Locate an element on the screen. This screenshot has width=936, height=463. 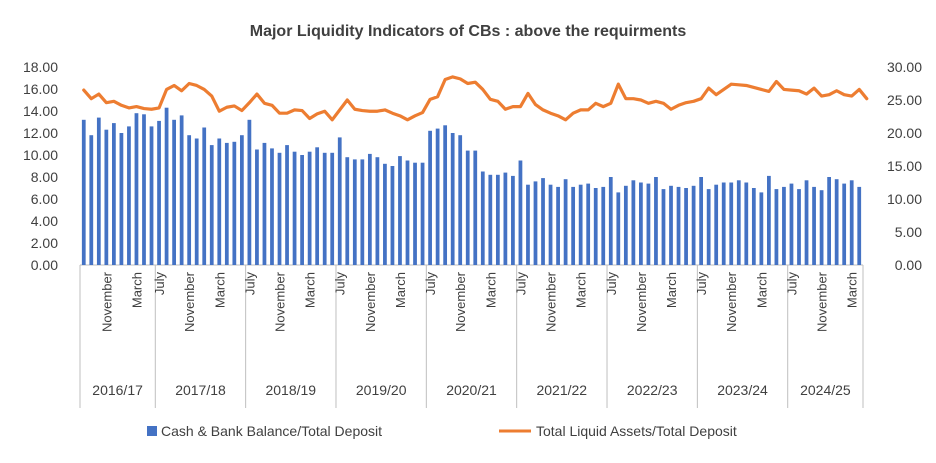
left-tick-label: 6.00 is located at coordinates (44, 199).